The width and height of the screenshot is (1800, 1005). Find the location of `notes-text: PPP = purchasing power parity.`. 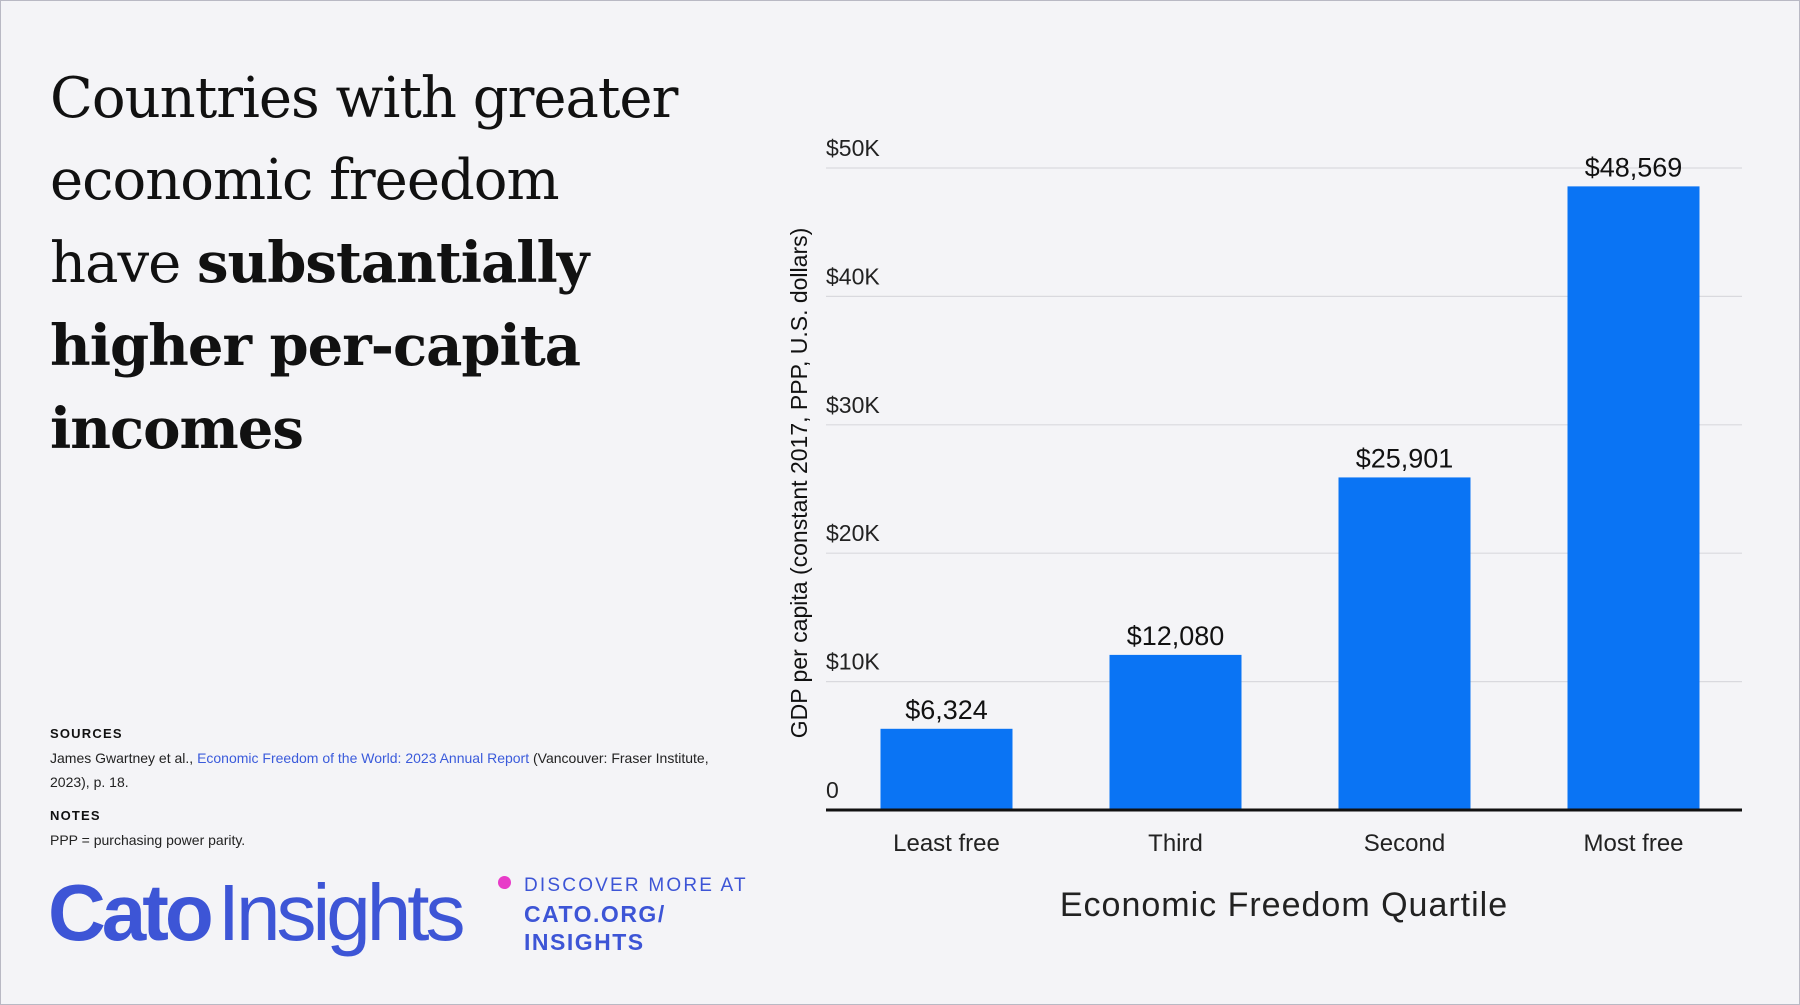

notes-text: PPP = purchasing power parity. is located at coordinates (148, 840).